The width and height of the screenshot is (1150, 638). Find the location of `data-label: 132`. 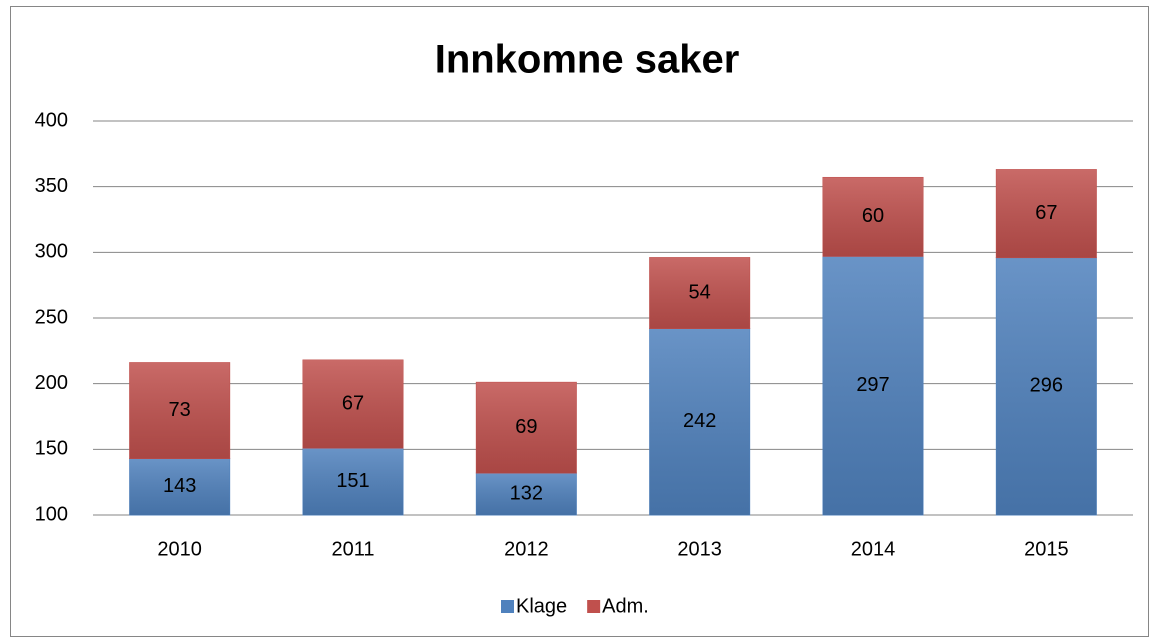

data-label: 132 is located at coordinates (526, 493).